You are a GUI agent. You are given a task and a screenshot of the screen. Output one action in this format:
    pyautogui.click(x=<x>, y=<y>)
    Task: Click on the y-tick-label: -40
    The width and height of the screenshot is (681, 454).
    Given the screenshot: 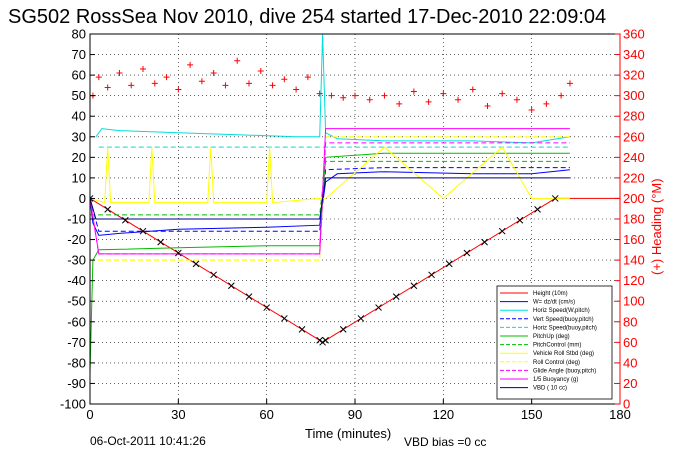 What is the action you would take?
    pyautogui.click(x=76, y=280)
    